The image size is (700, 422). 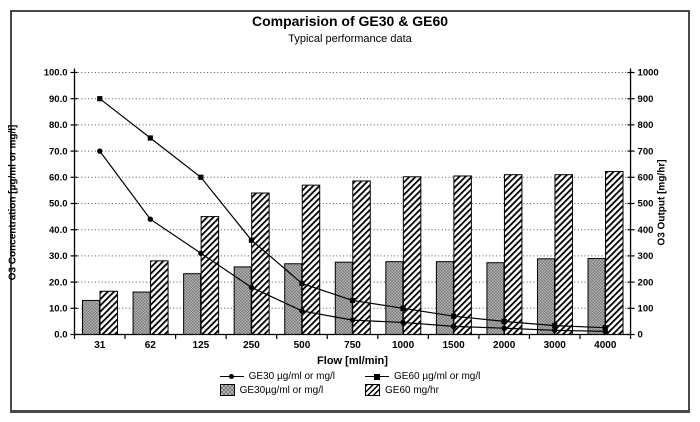 I want to click on legend-label: GE60 µg/ml or mg/l, so click(x=437, y=376).